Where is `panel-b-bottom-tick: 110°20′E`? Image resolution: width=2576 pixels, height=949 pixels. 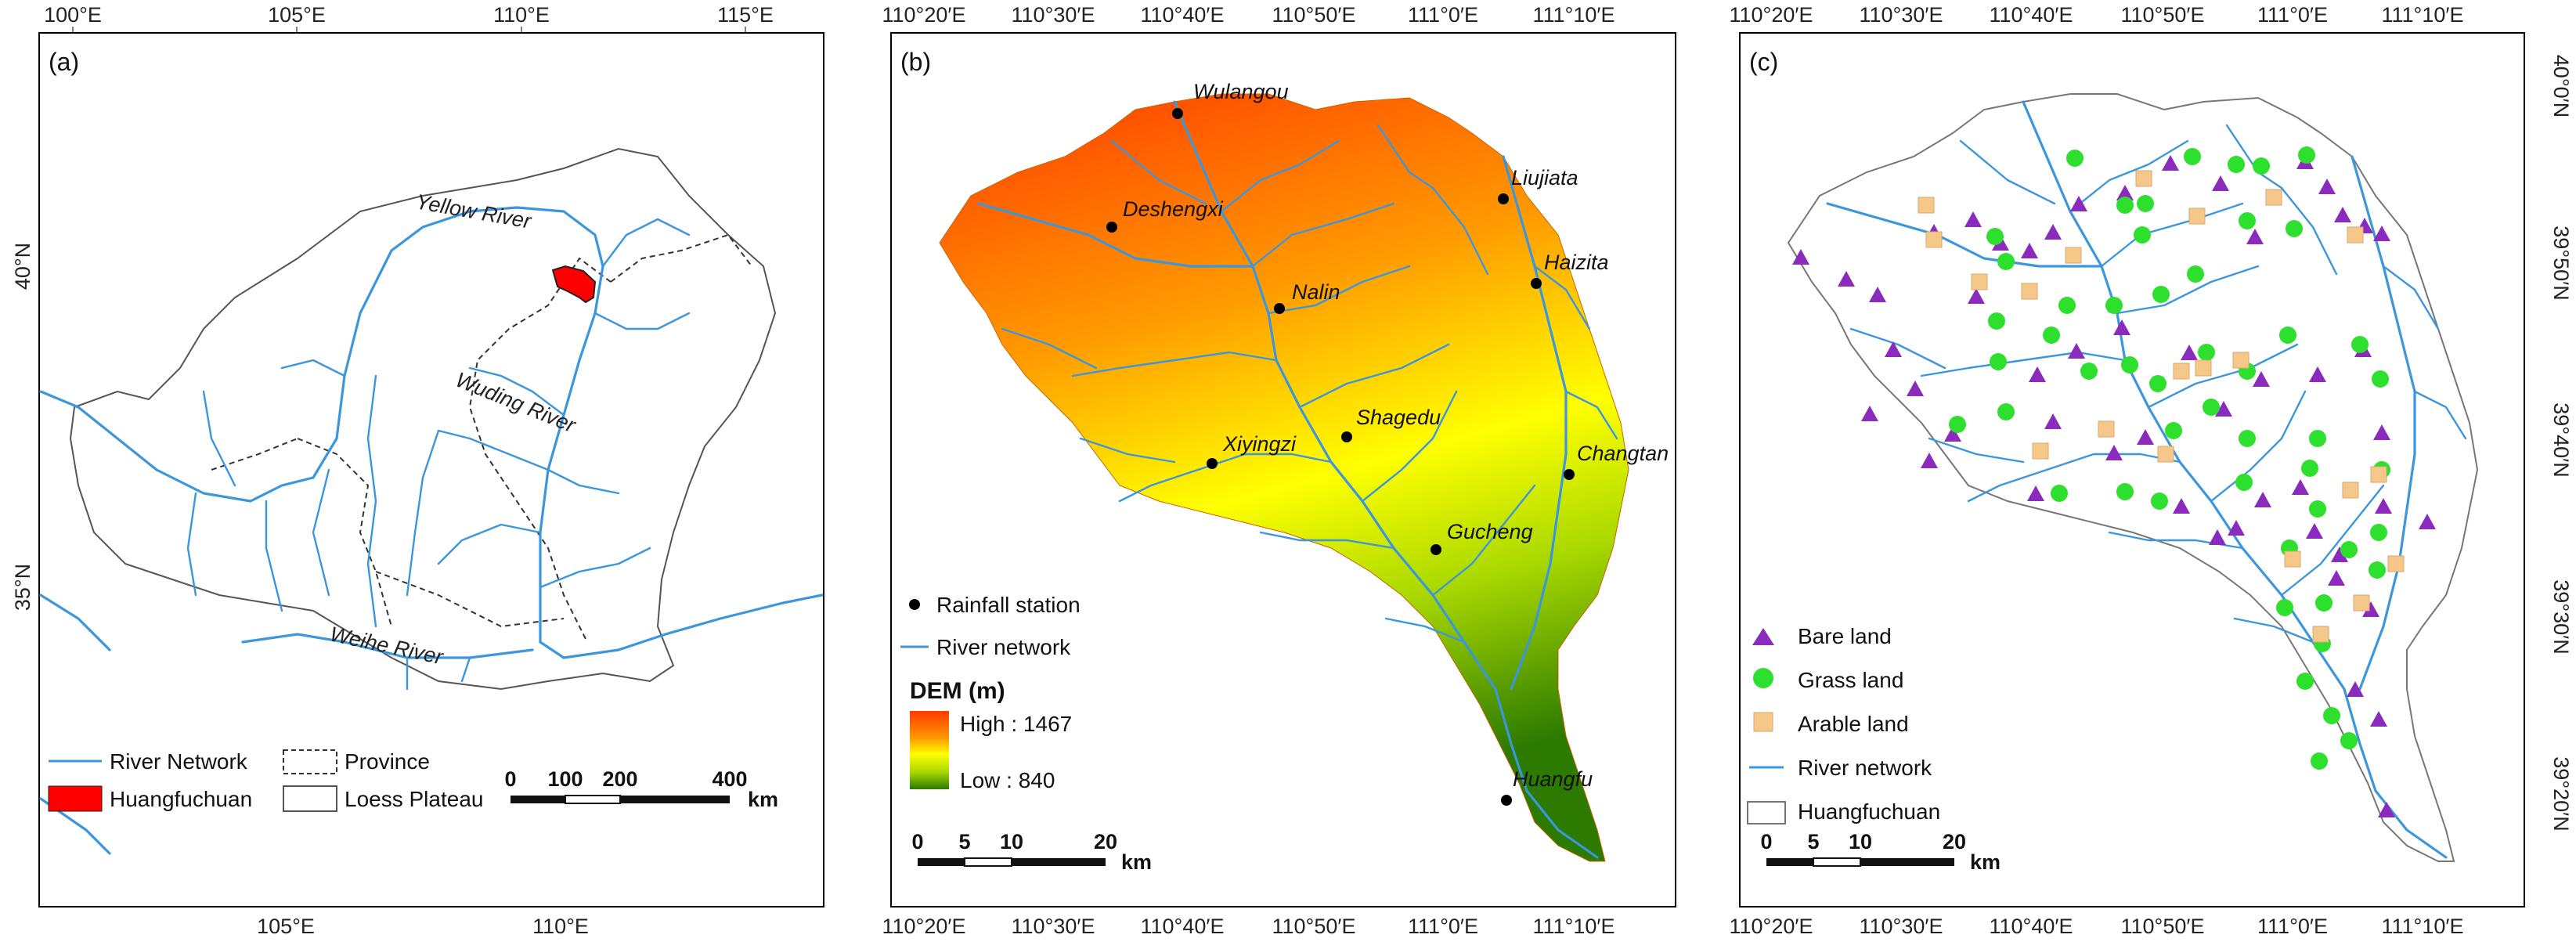 panel-b-bottom-tick: 110°20′E is located at coordinates (924, 926).